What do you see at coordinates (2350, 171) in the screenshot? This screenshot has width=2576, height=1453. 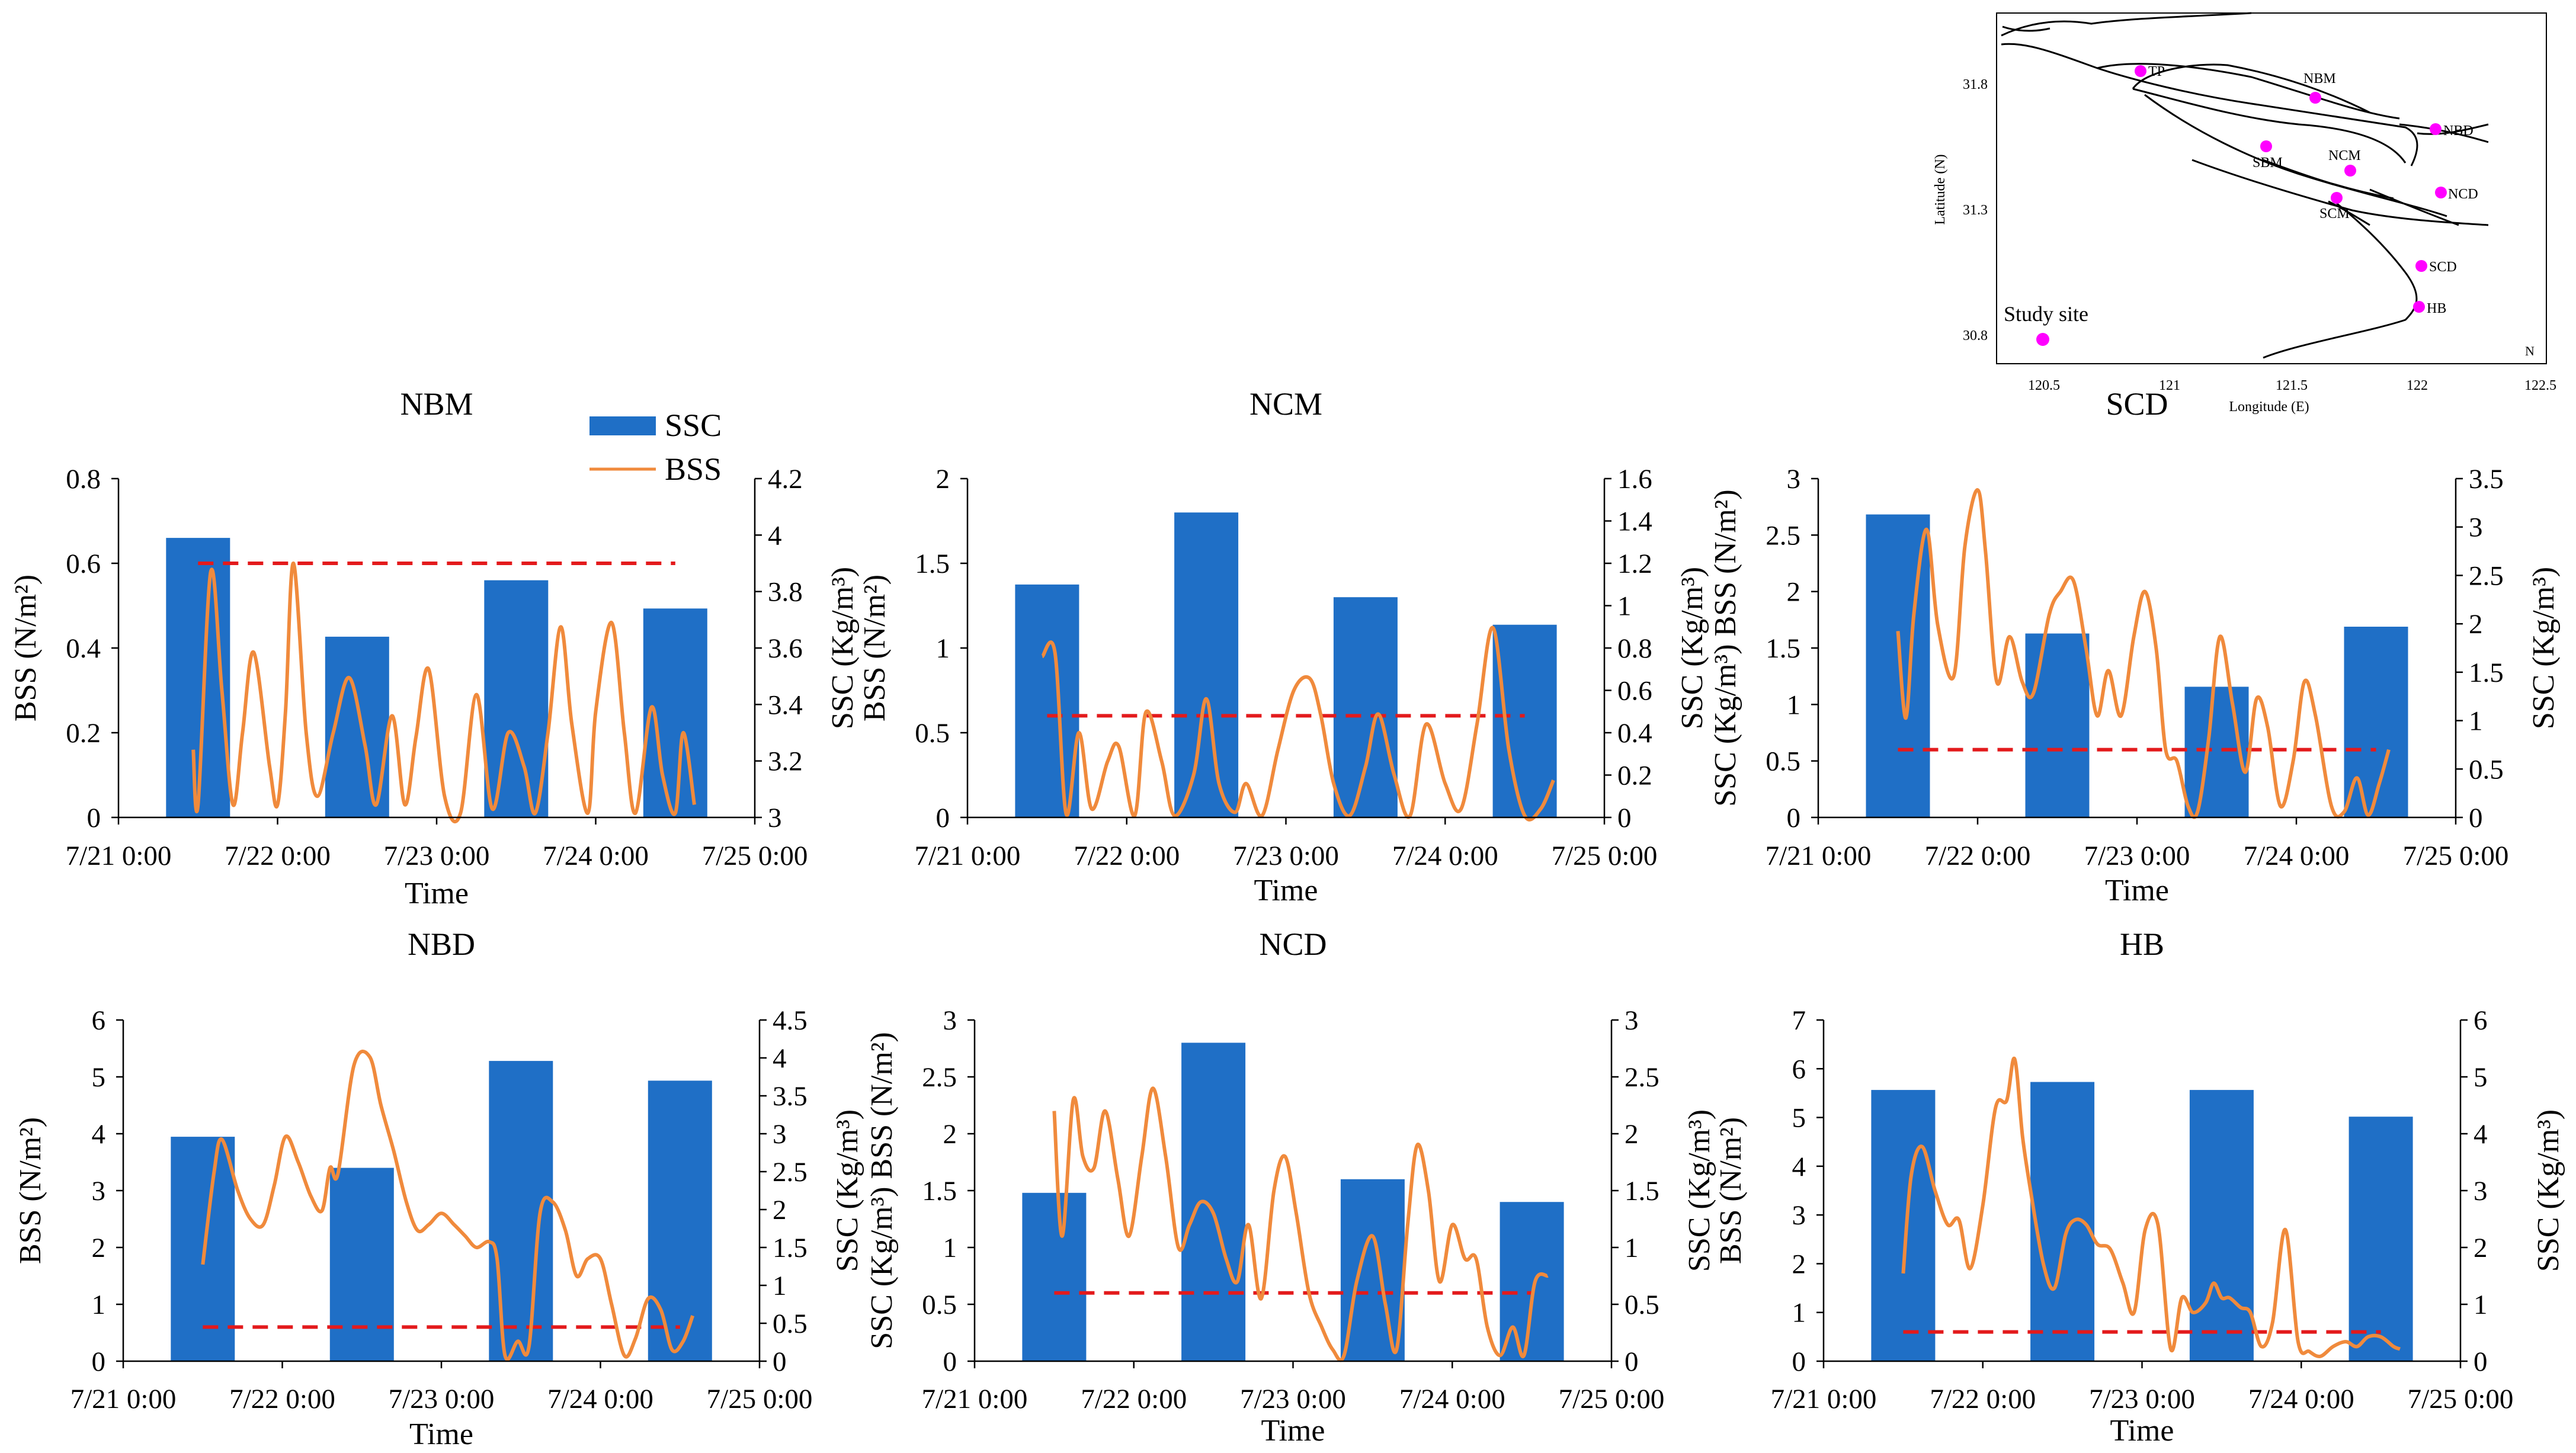 I see `station-ncm` at bounding box center [2350, 171].